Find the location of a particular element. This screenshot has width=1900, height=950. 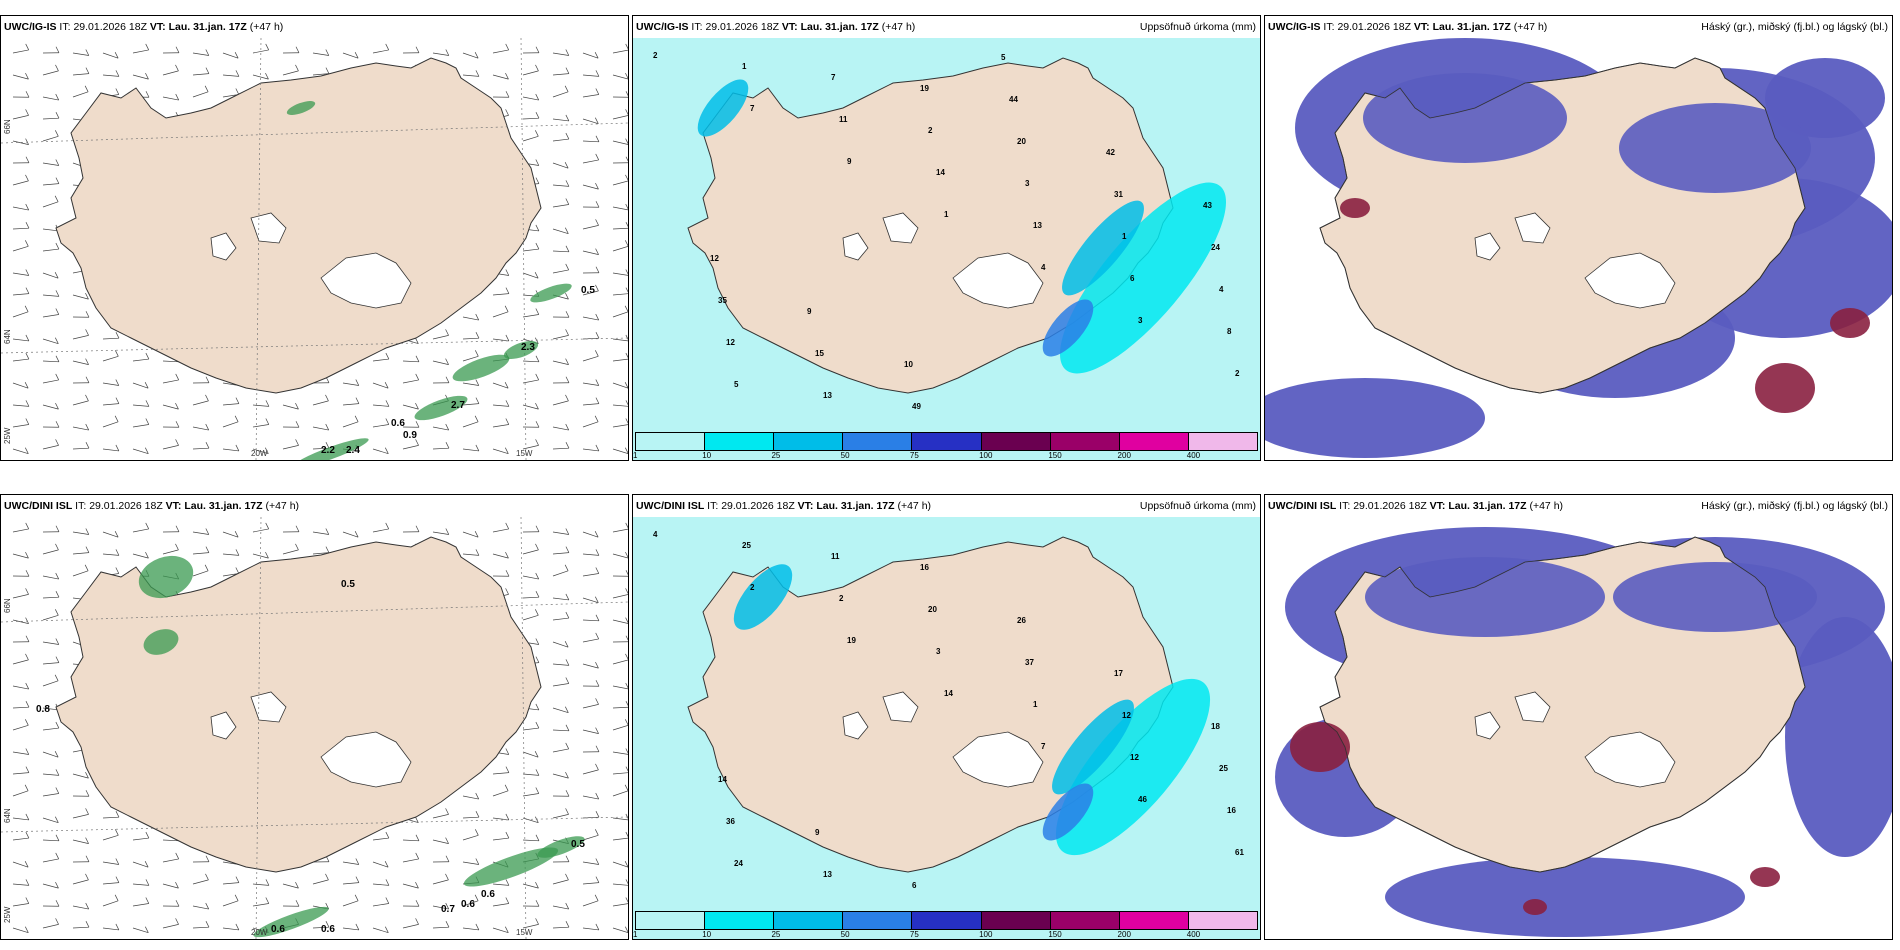

precip-value: 7 is located at coordinates (833, 77).